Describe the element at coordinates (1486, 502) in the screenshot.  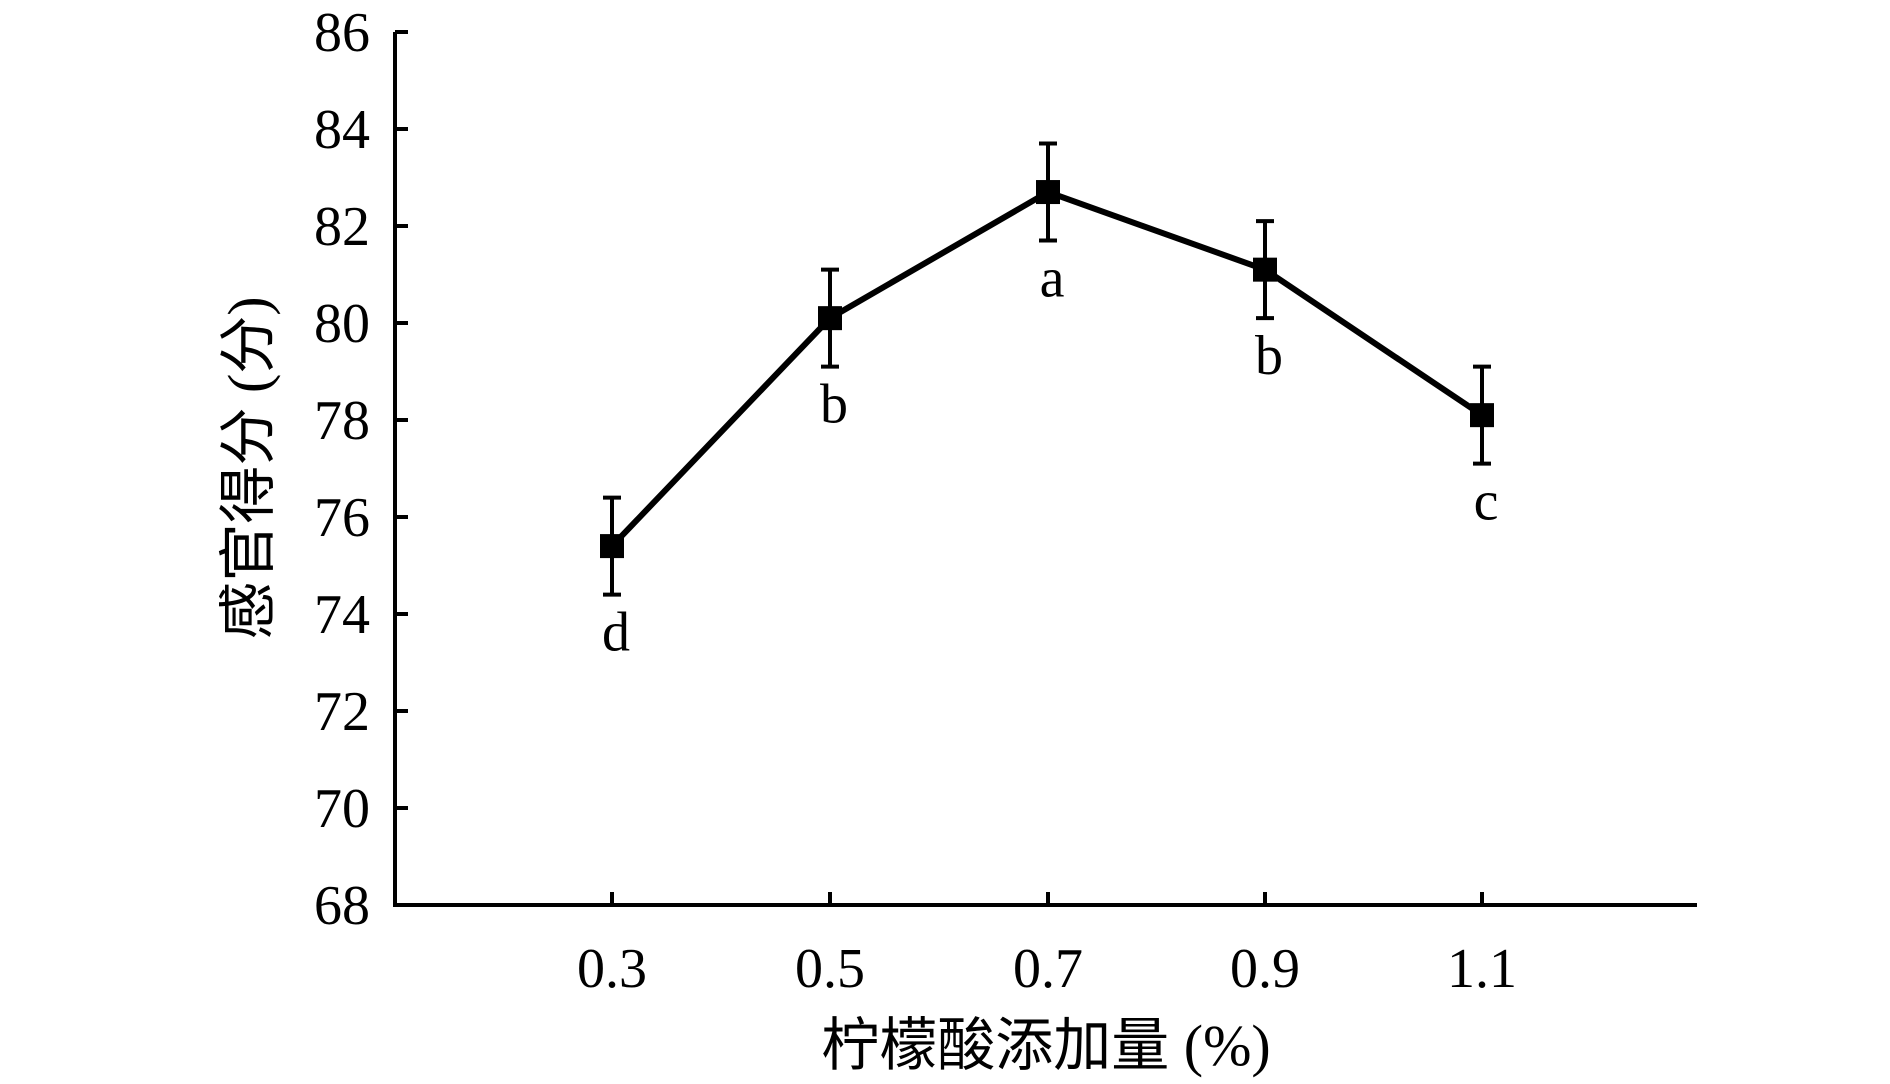
I see `significance-label: c` at that location.